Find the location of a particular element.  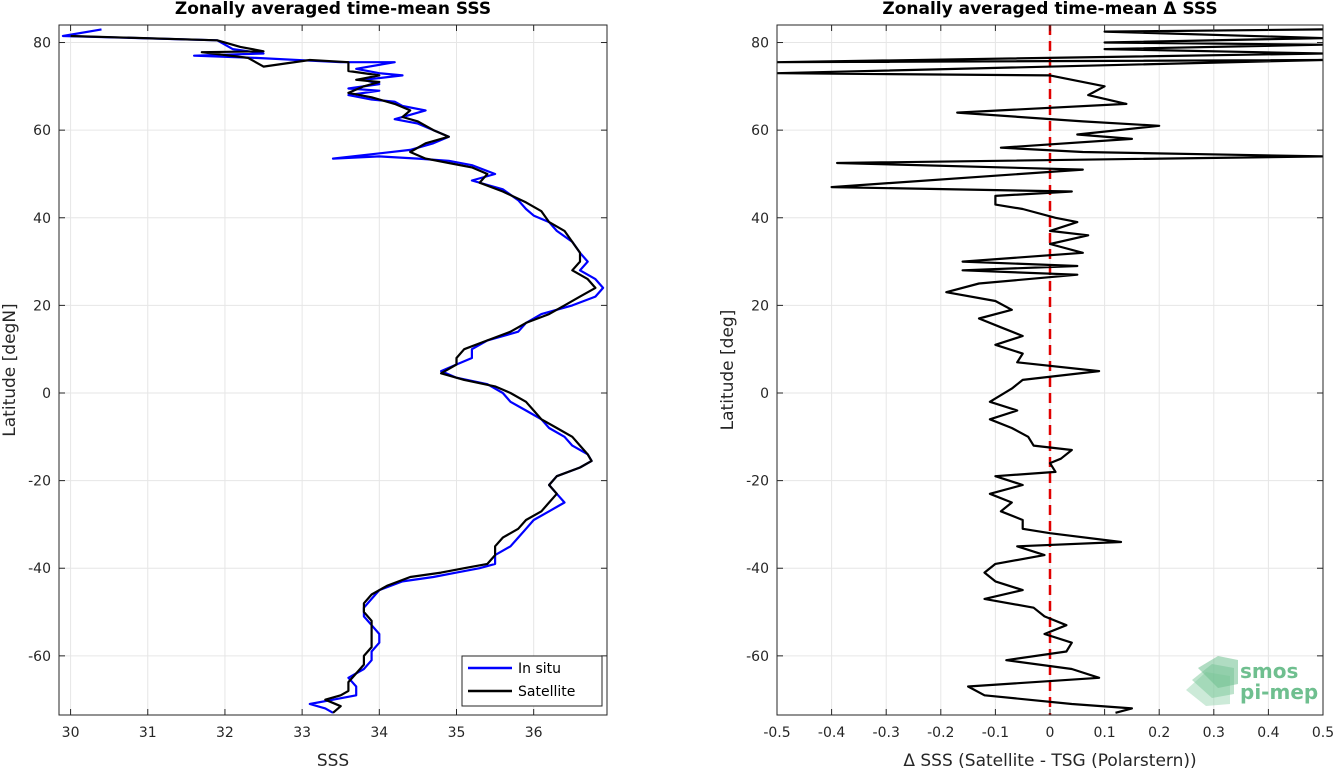

x-tick-label: -0.2 is located at coordinates (940, 733).